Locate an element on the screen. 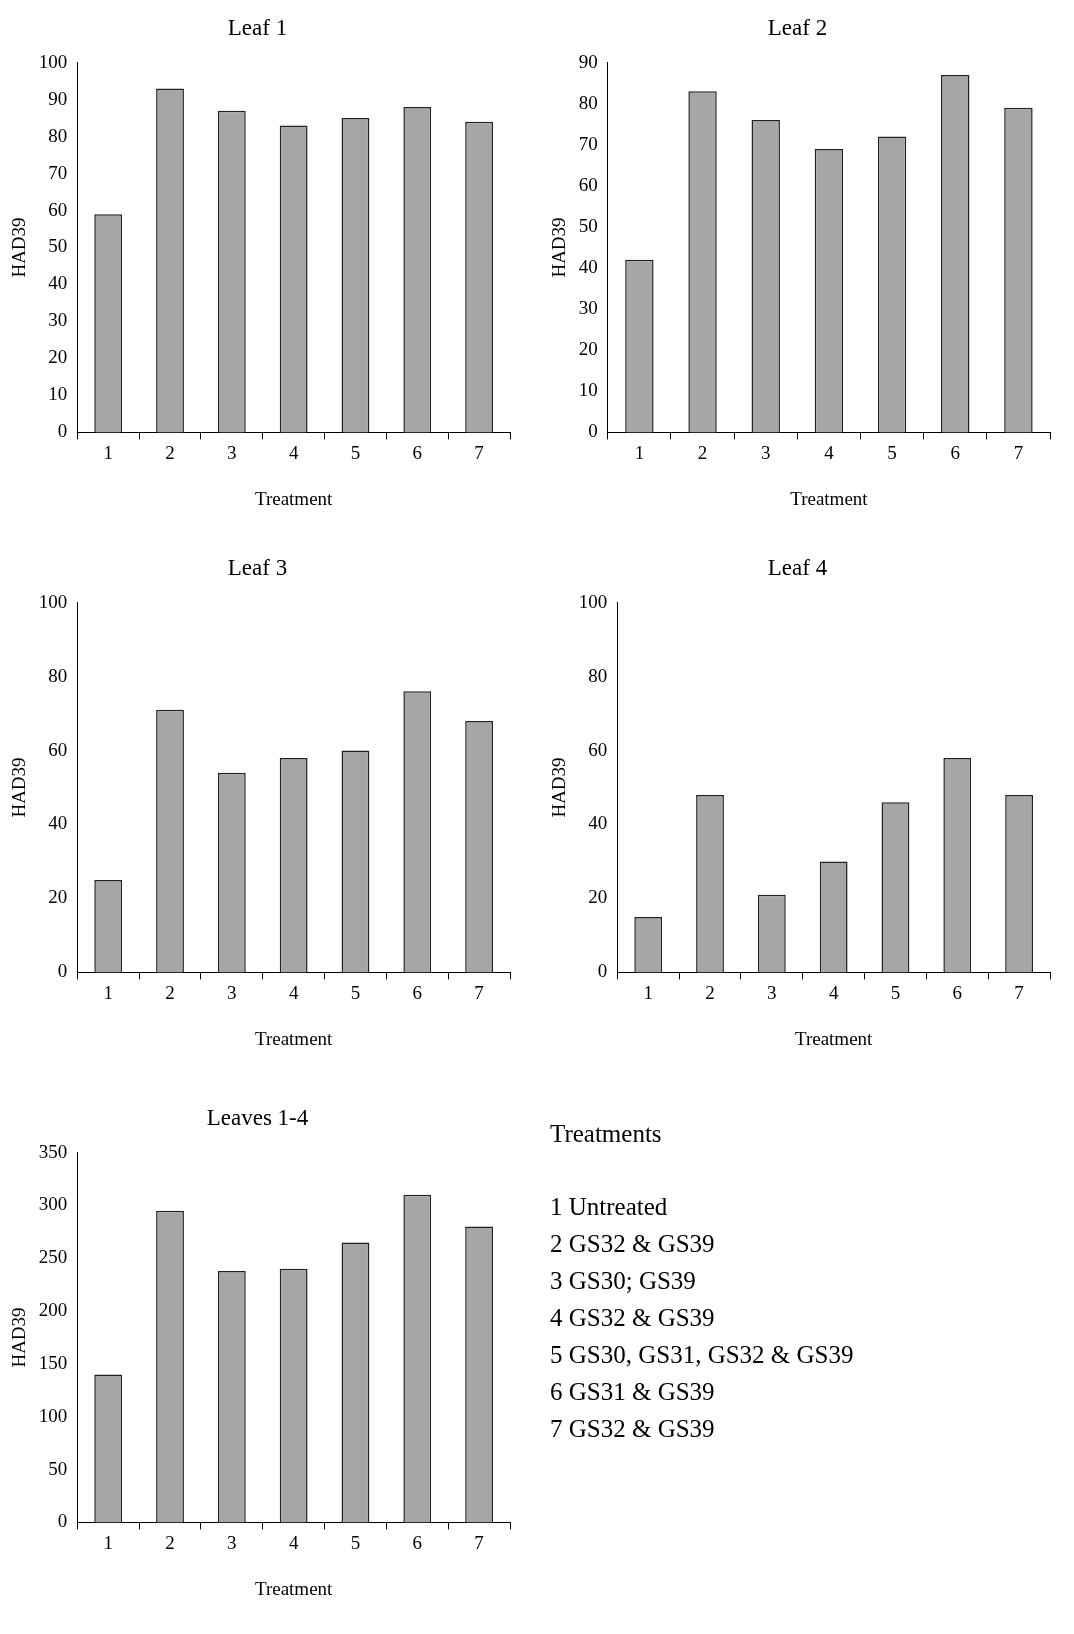  text: Treatments is located at coordinates (606, 1134).